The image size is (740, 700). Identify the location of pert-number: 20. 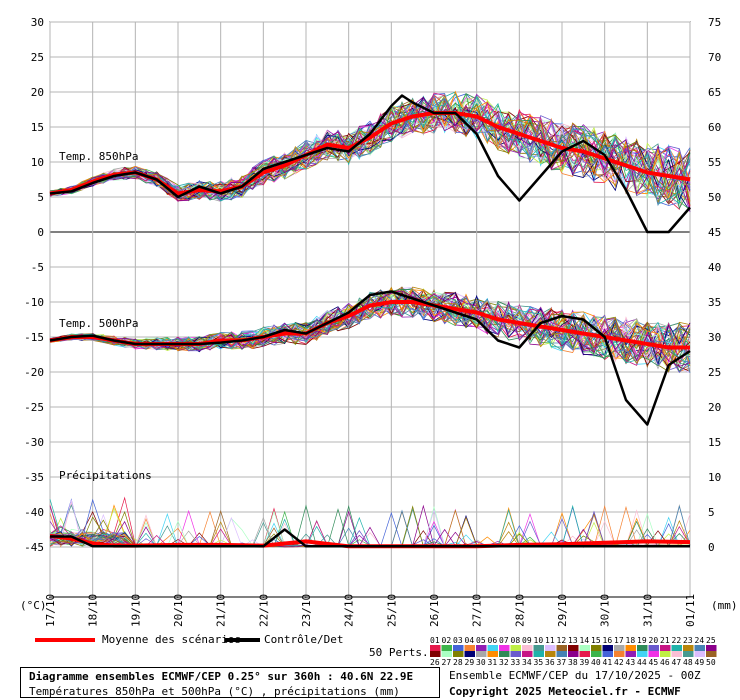
(654, 640).